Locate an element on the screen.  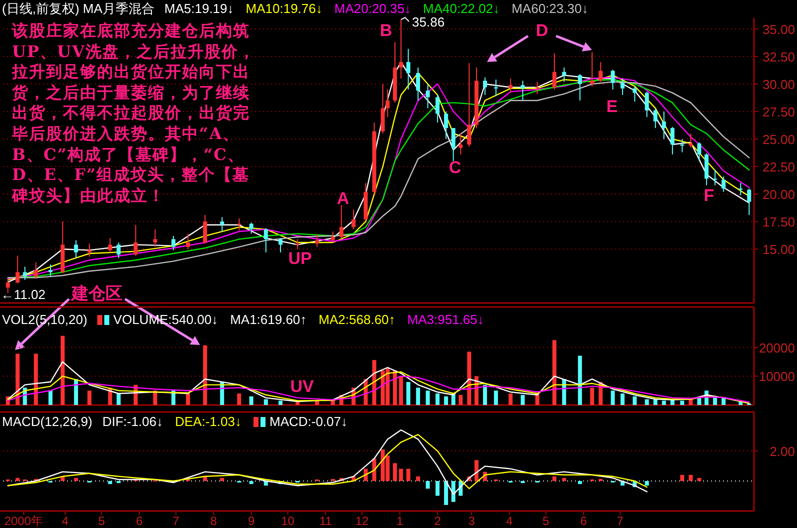
annotation: F is located at coordinates (709, 195).